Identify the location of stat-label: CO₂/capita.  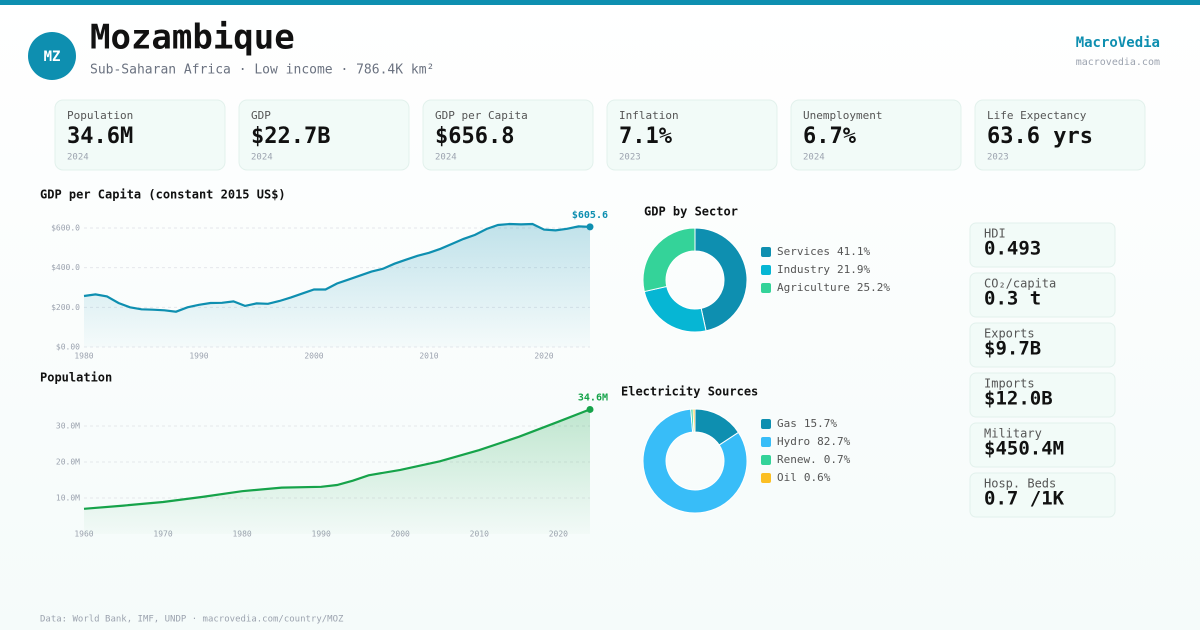
(1020, 284).